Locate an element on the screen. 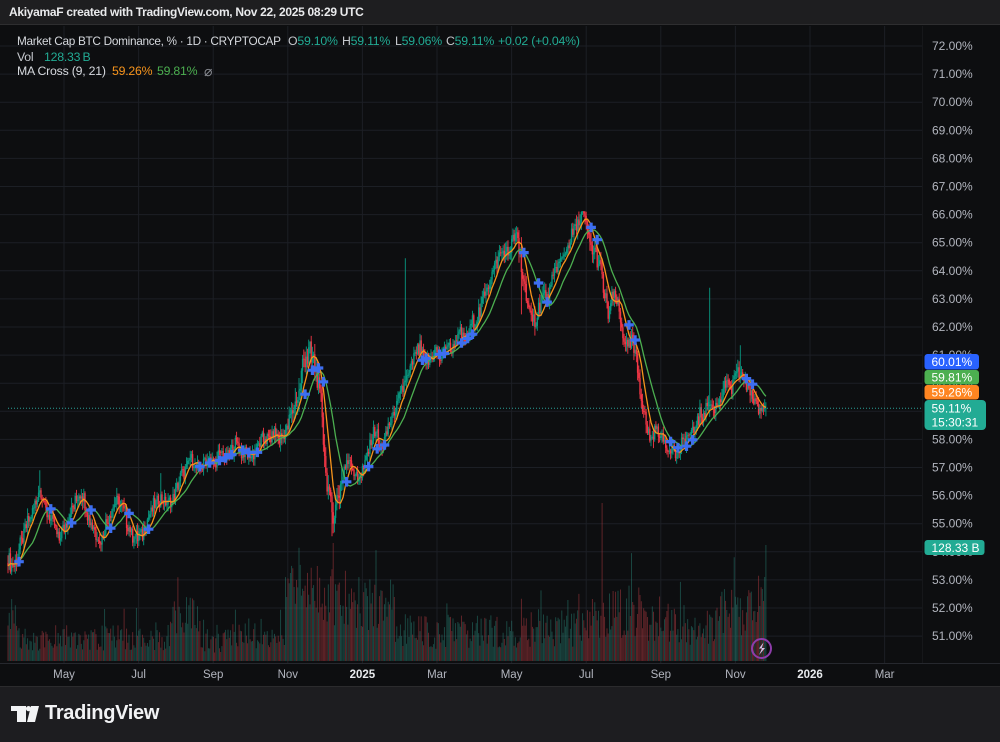 The width and height of the screenshot is (1000, 742). svg-text: 58.00% is located at coordinates (952, 439).